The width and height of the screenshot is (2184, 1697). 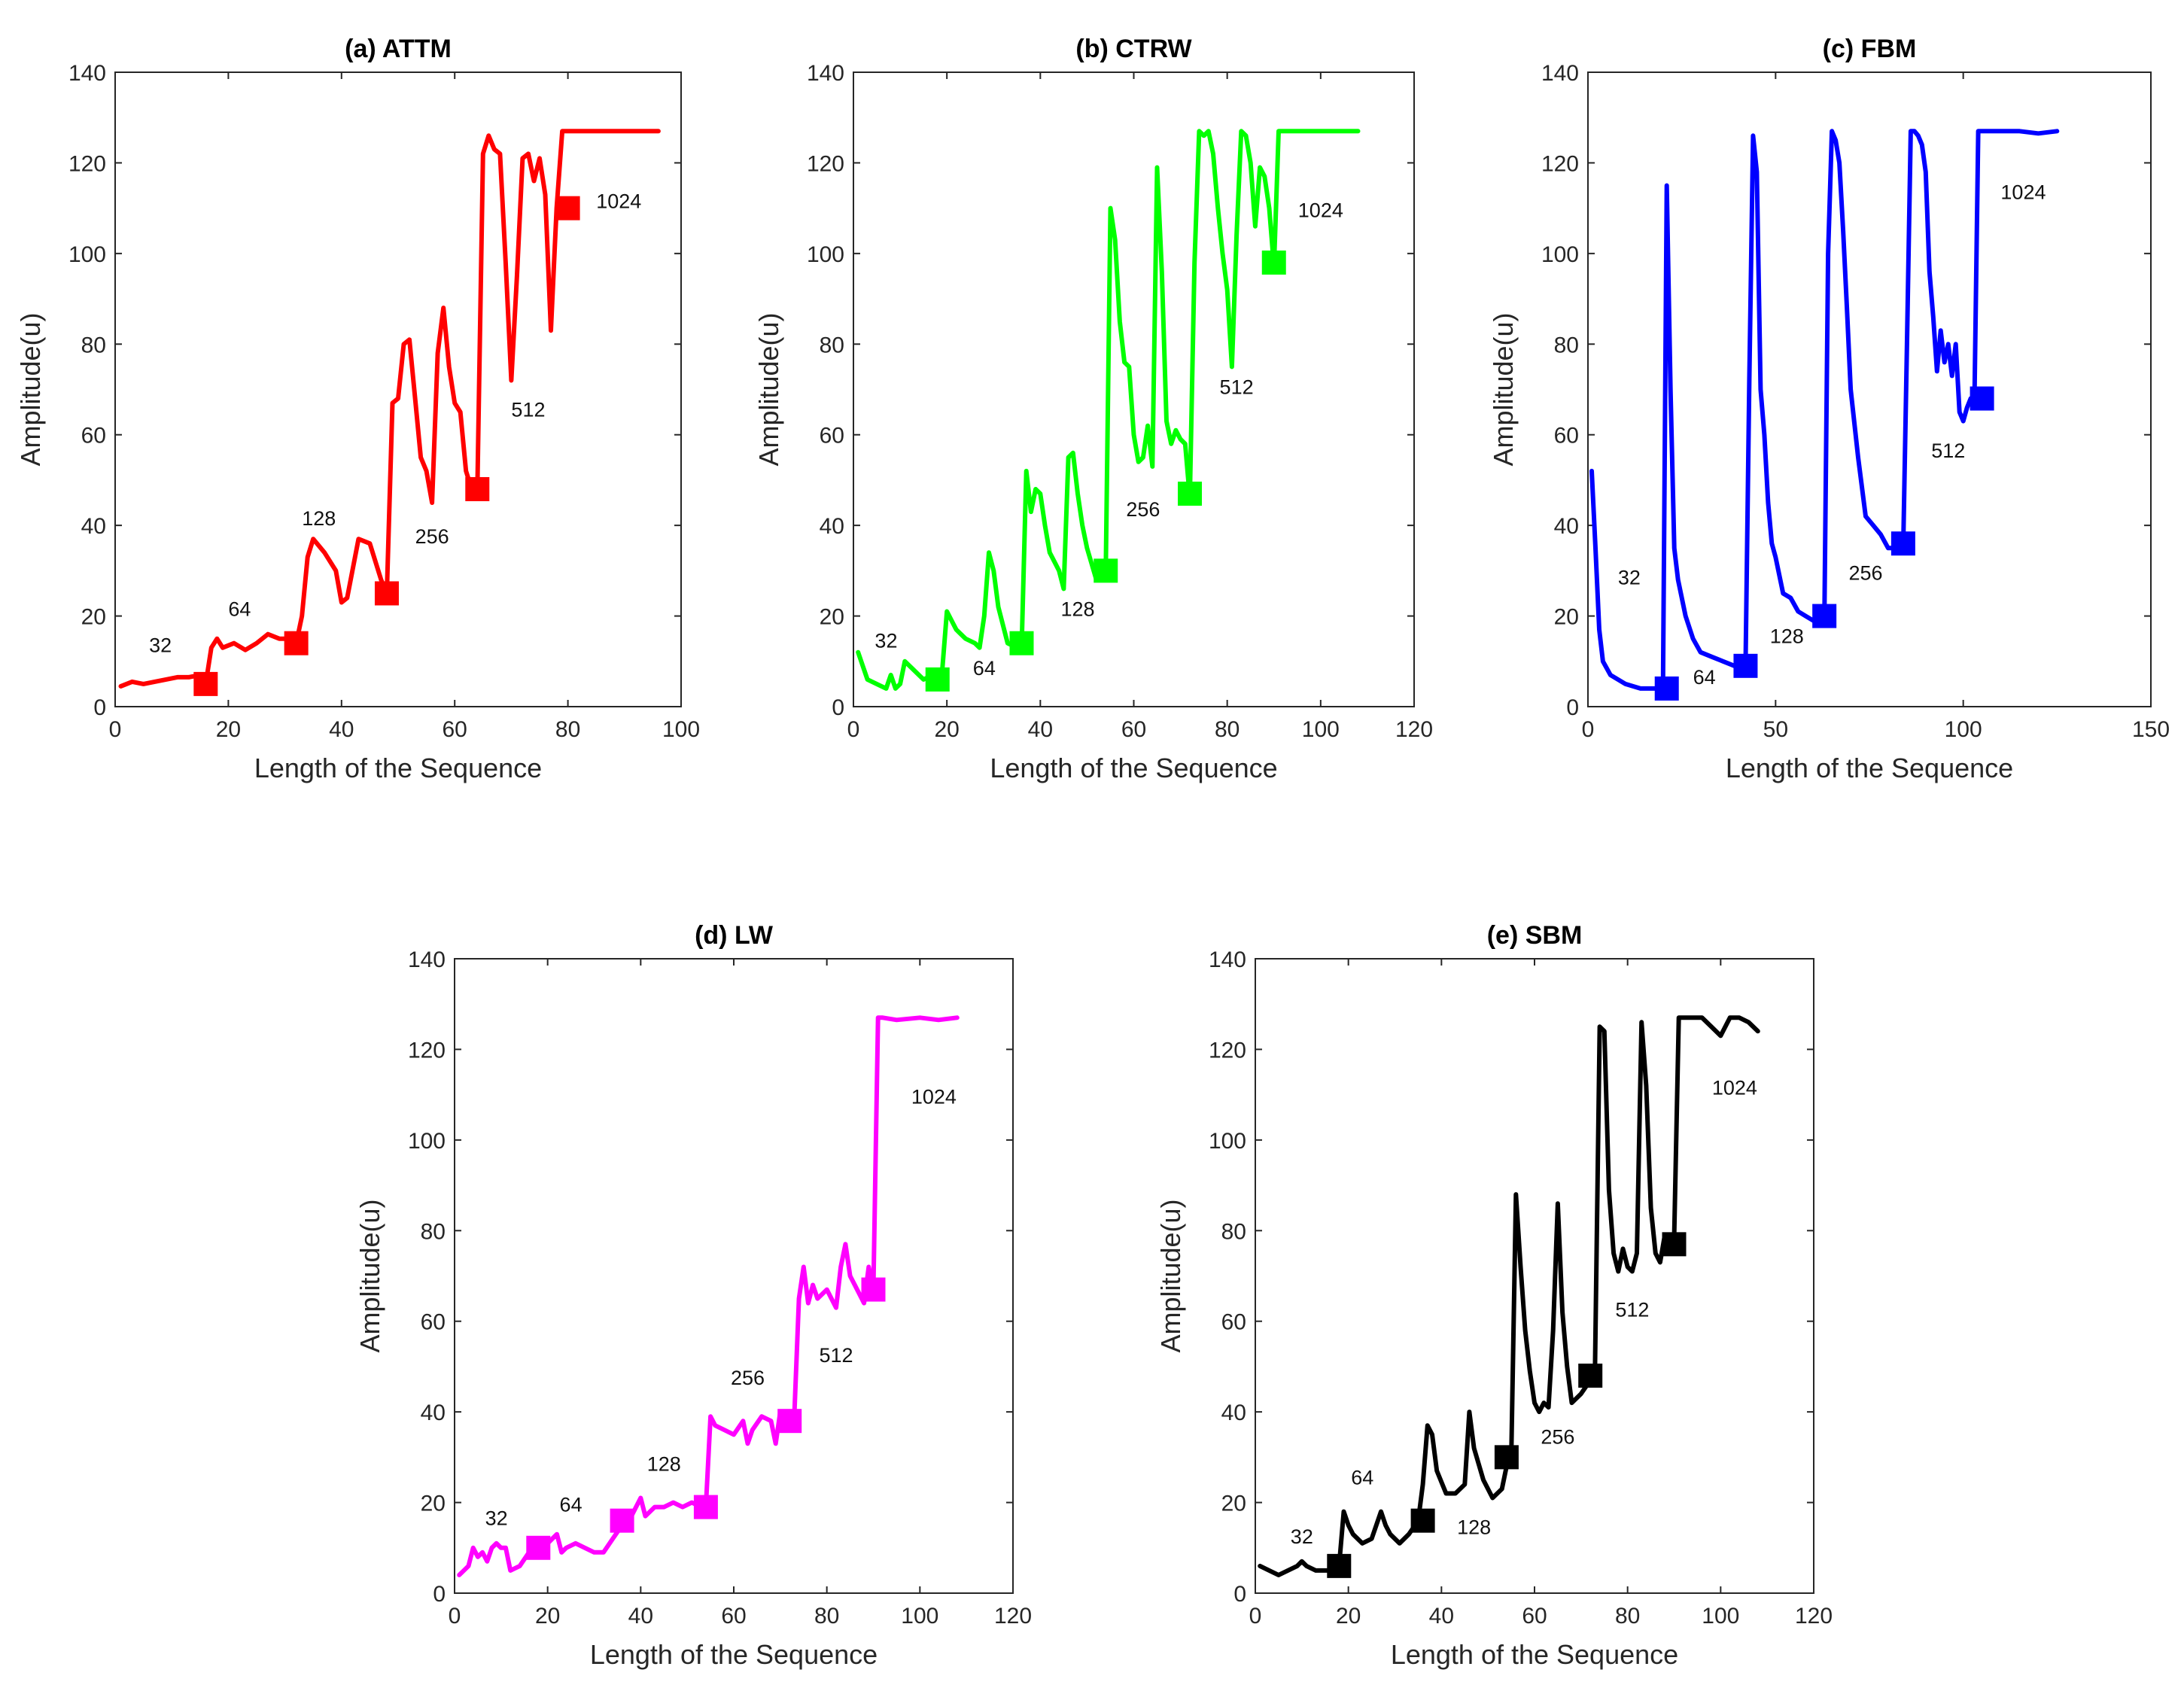 I want to click on chart-title: (e) SBM, so click(x=1535, y=935).